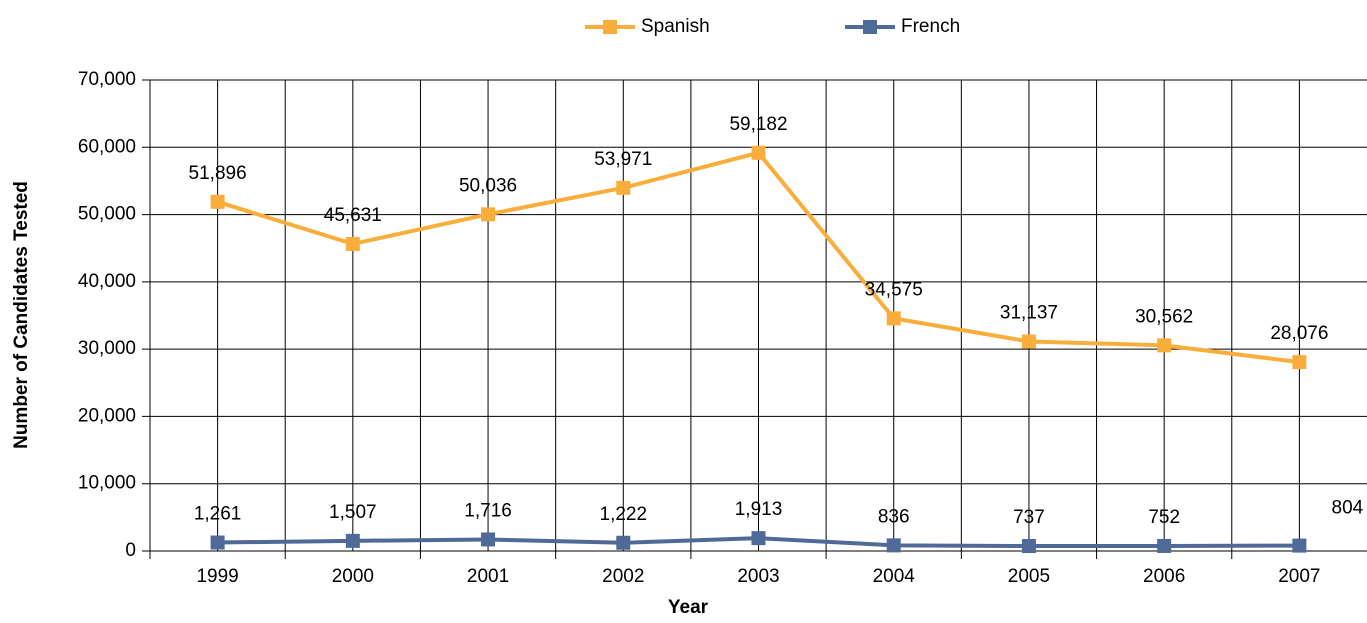 Image resolution: width=1367 pixels, height=623 pixels. What do you see at coordinates (1164, 576) in the screenshot?
I see `x-tick-label: 2006` at bounding box center [1164, 576].